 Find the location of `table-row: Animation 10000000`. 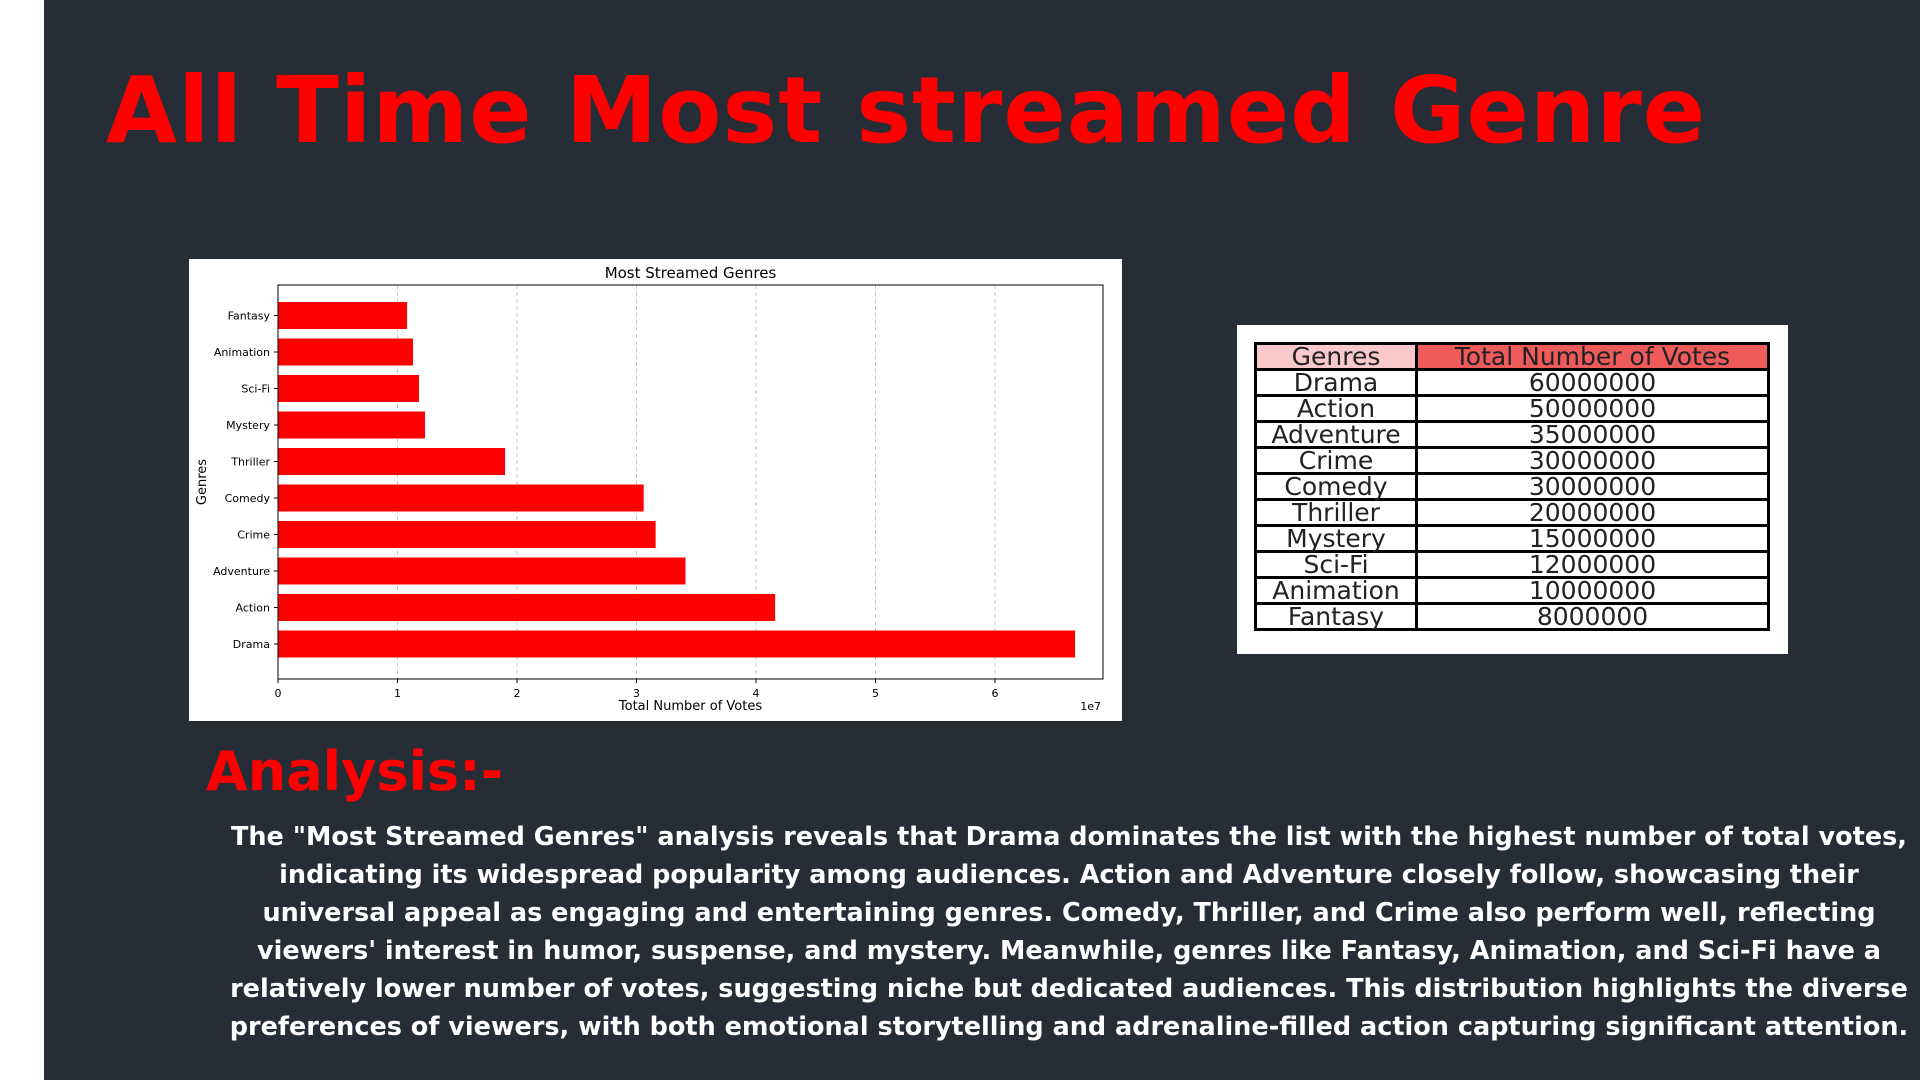

table-row: Animation 10000000 is located at coordinates (1512, 590).